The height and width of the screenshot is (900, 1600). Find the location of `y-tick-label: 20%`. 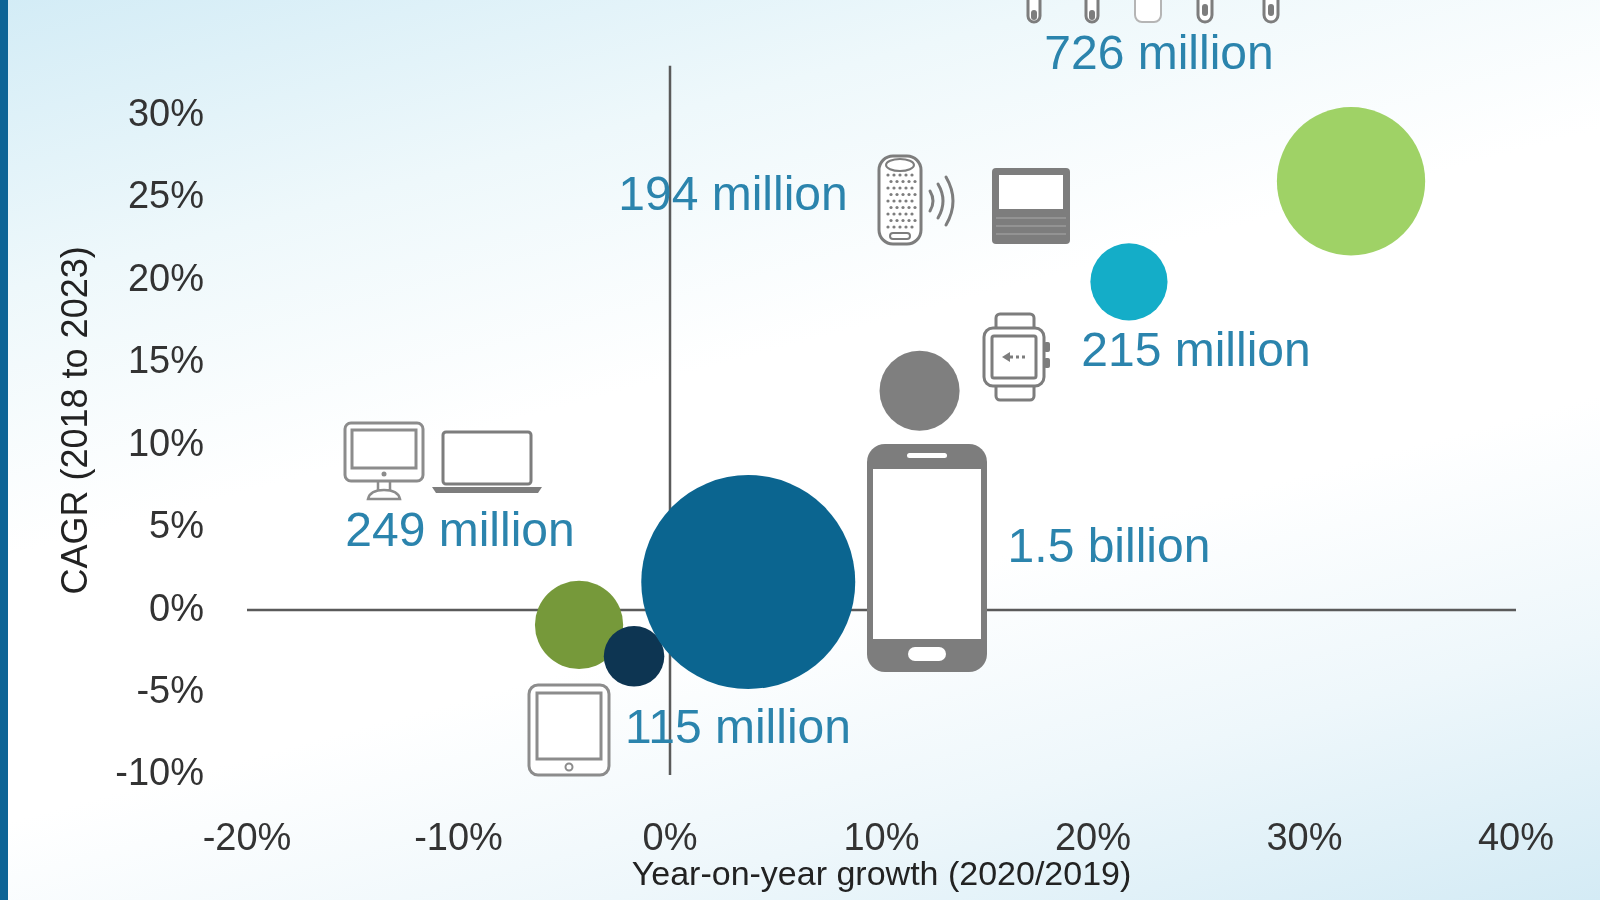

y-tick-label: 20% is located at coordinates (165, 277).